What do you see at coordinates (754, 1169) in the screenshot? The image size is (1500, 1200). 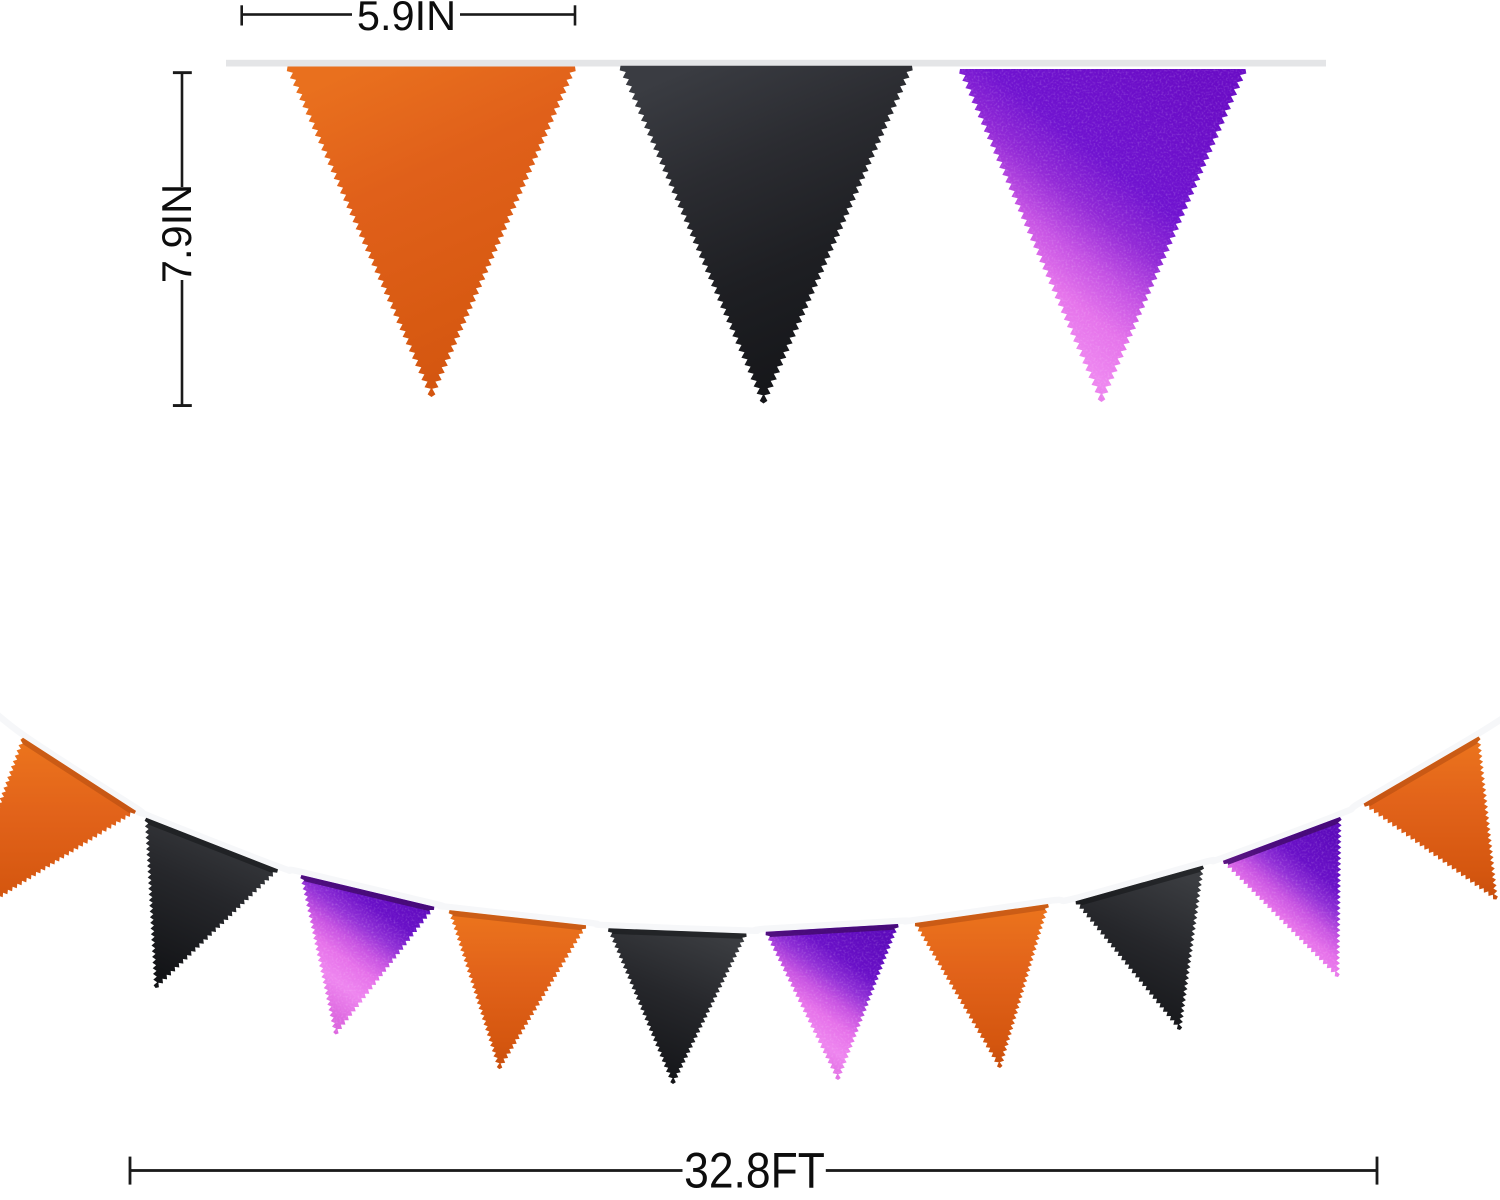 I see `svg-text: 32.8FT` at bounding box center [754, 1169].